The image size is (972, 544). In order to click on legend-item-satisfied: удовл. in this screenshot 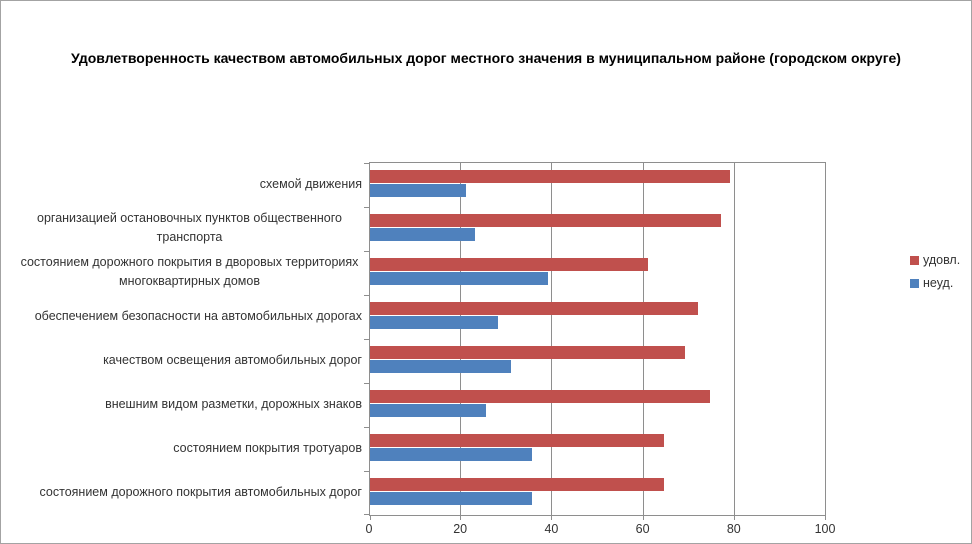, I will do `click(935, 260)`.